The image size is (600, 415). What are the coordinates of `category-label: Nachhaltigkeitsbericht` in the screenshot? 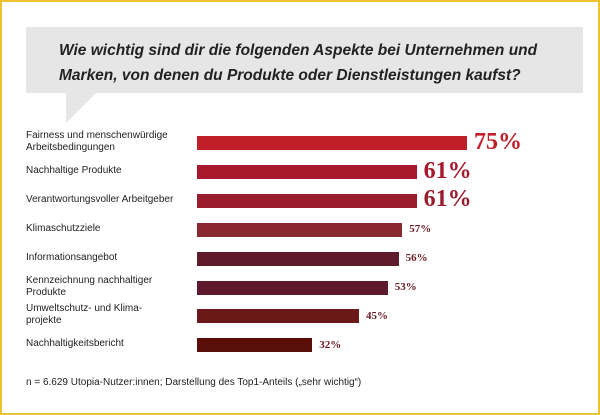 It's located at (75, 344).